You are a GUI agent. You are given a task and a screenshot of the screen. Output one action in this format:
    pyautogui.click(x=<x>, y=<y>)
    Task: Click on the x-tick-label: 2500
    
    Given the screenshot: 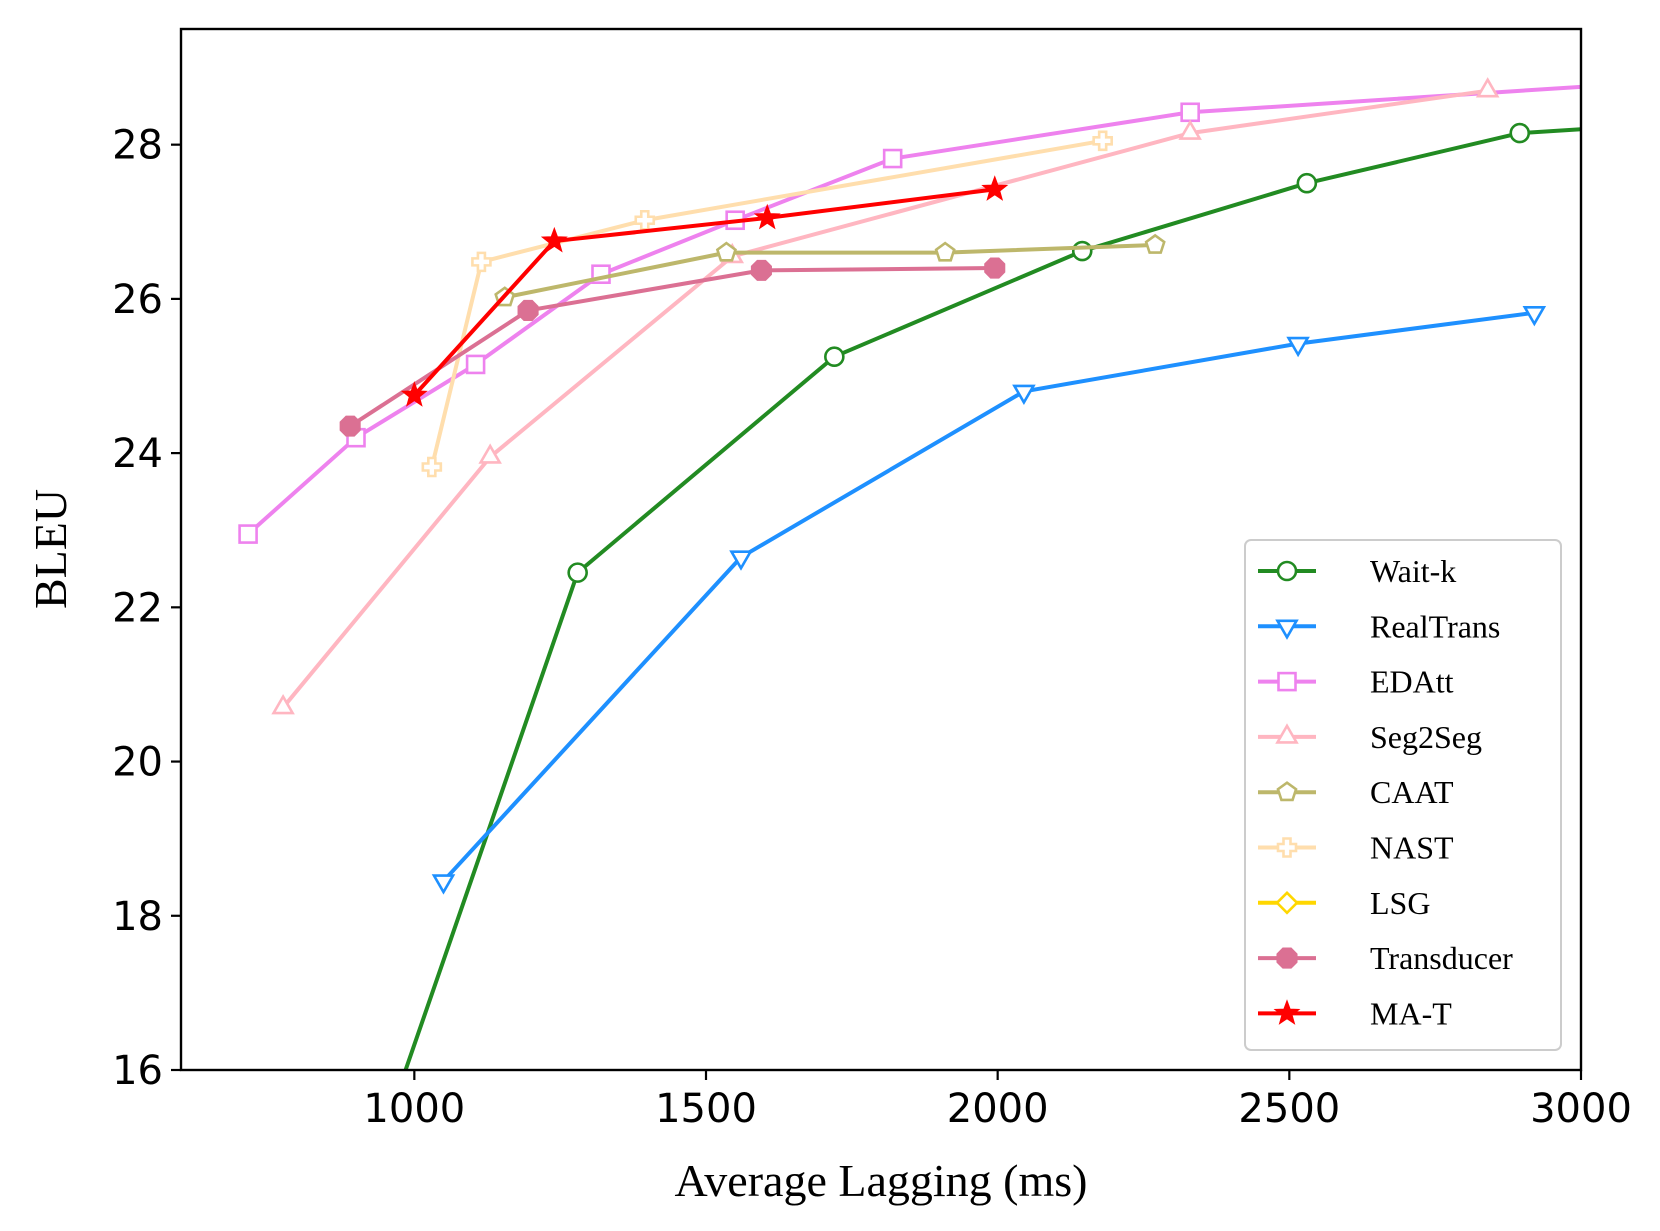 What is the action you would take?
    pyautogui.click(x=1289, y=1109)
    